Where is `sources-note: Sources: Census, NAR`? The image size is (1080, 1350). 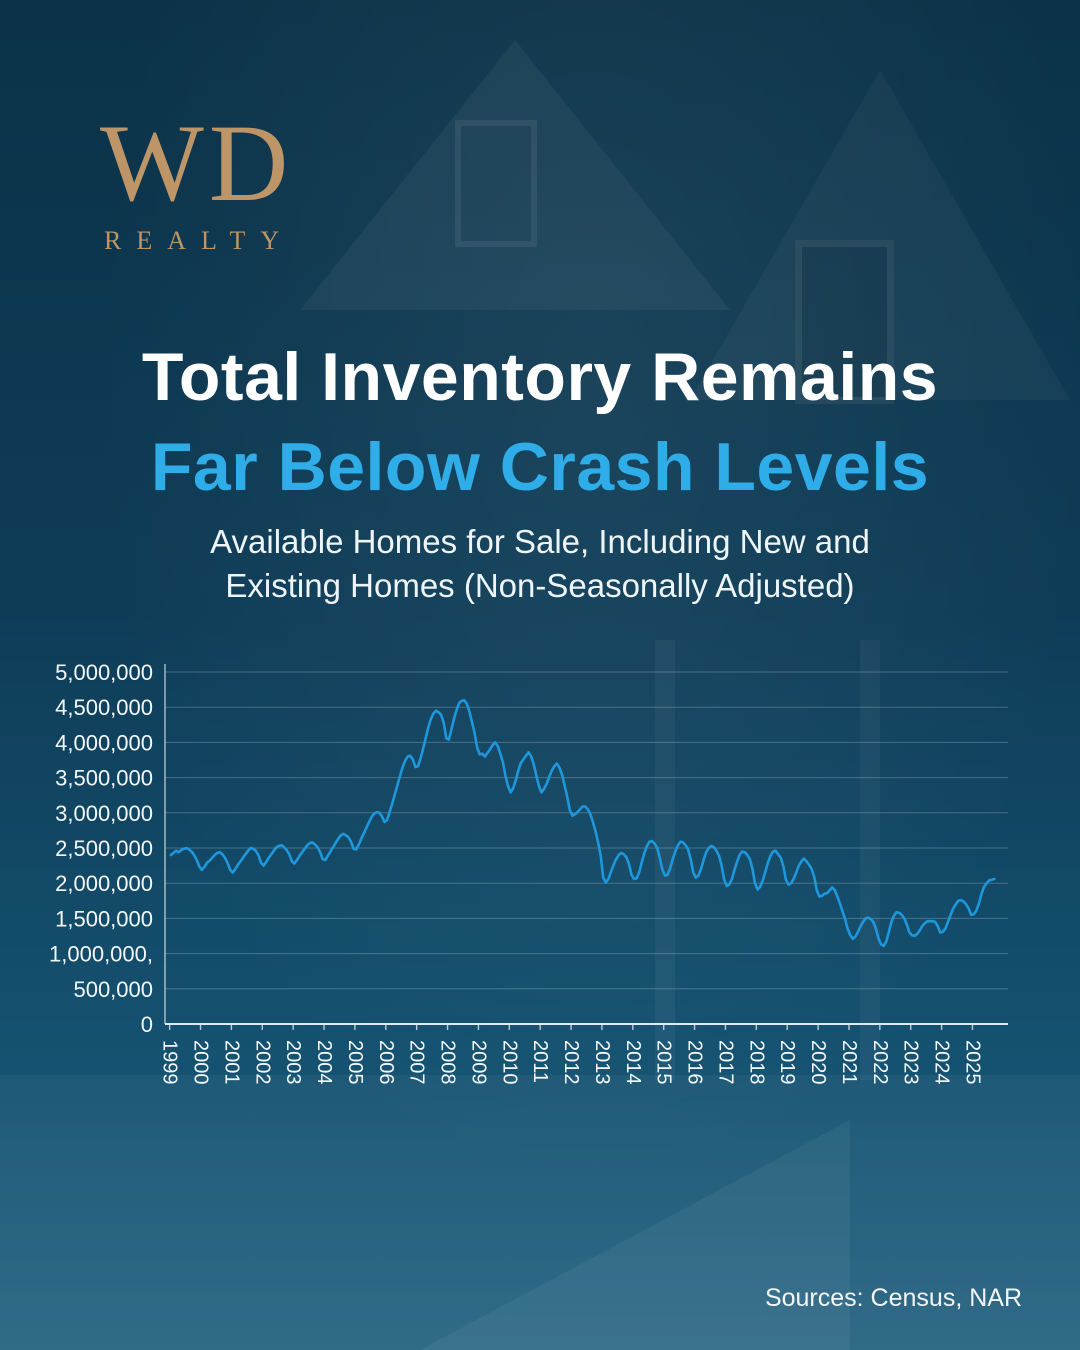
sources-note: Sources: Census, NAR is located at coordinates (893, 1298).